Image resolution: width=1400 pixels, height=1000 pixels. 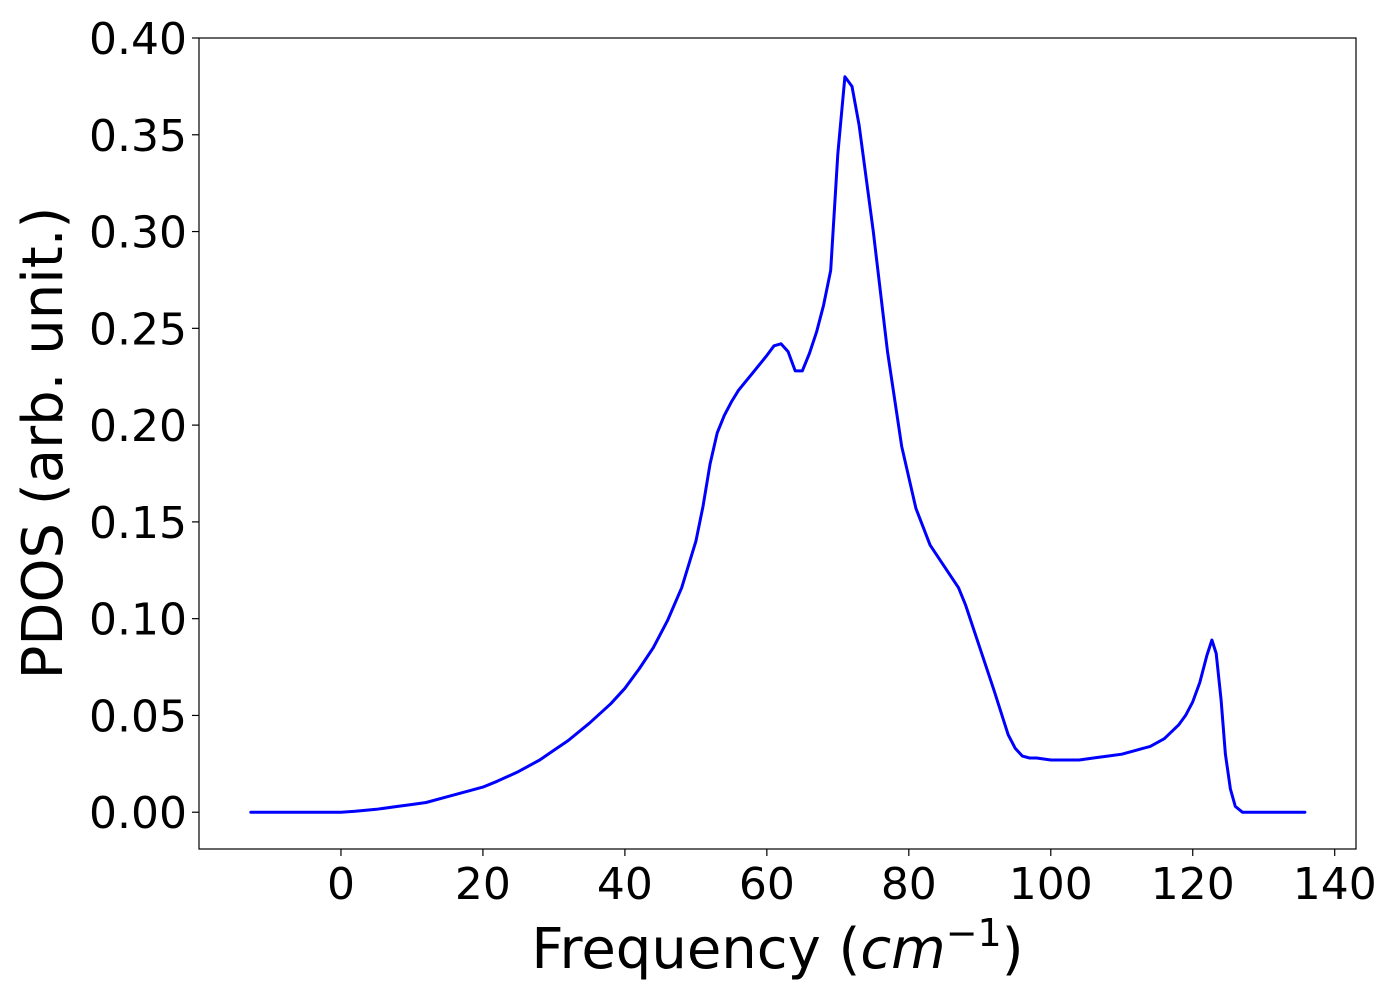 I want to click on x-tick-label: 60, so click(x=767, y=884).